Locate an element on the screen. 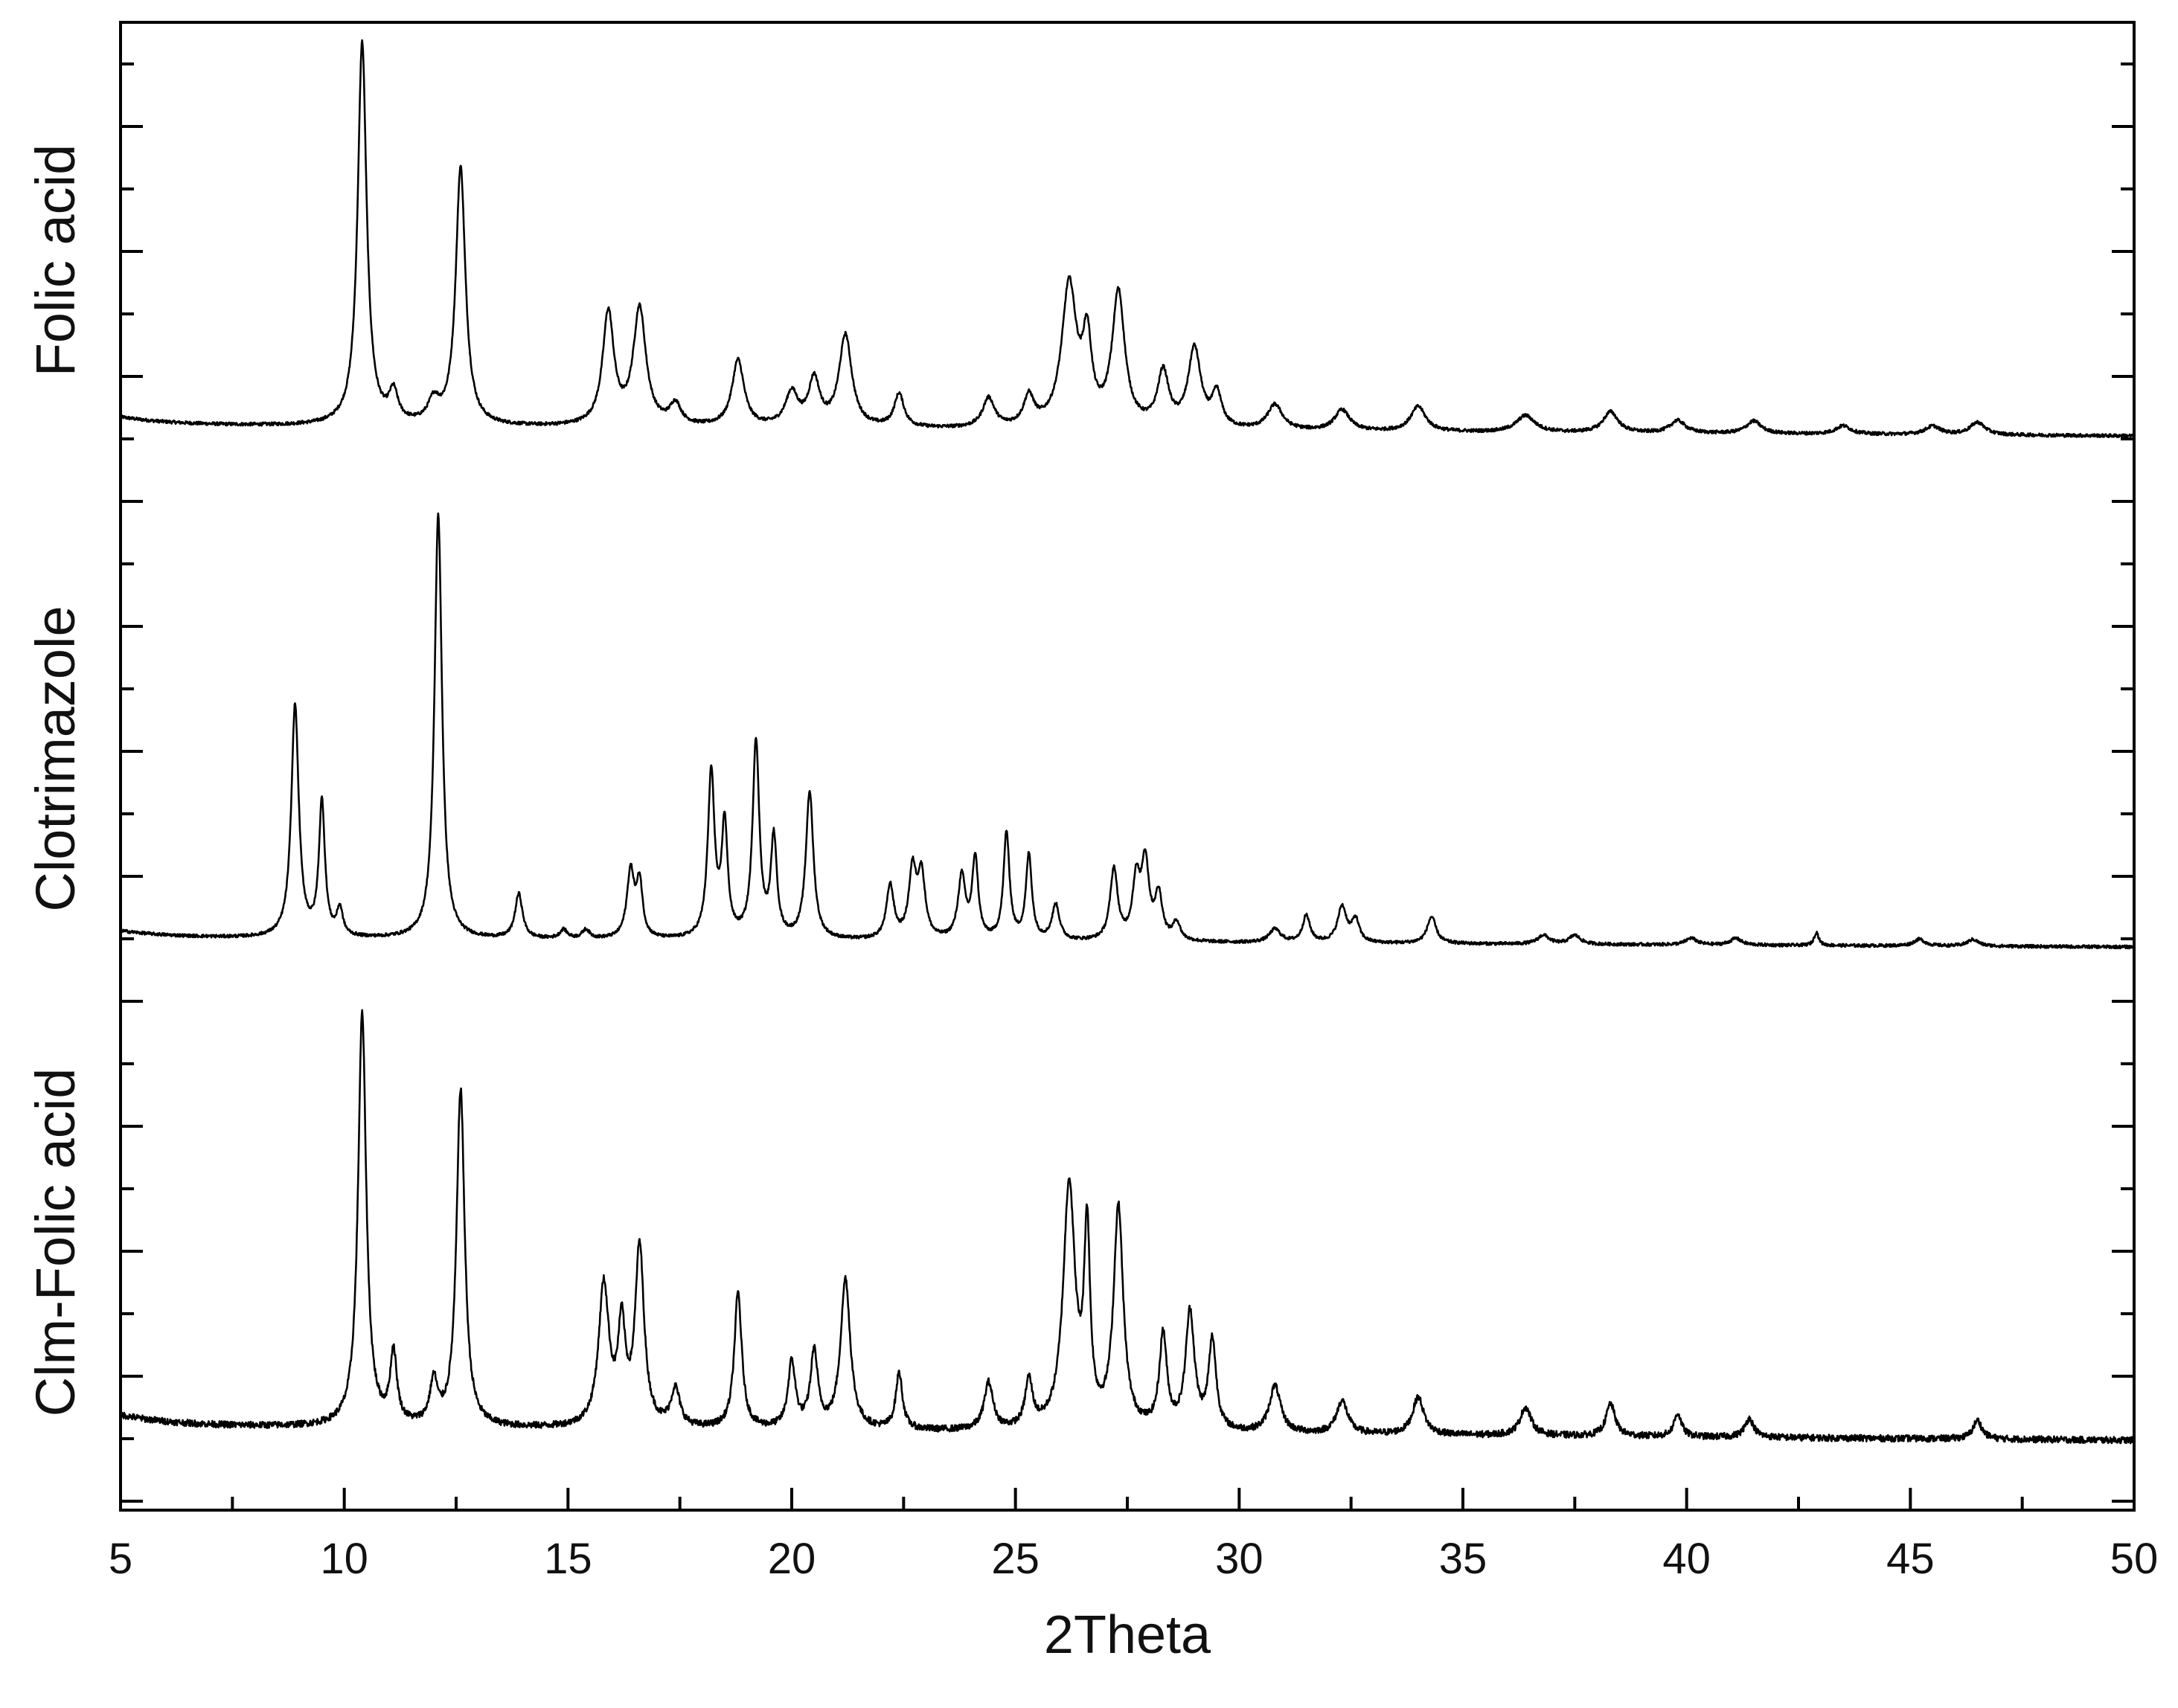 The height and width of the screenshot is (1708, 2178). series-label: Clotrimazole is located at coordinates (55, 758).